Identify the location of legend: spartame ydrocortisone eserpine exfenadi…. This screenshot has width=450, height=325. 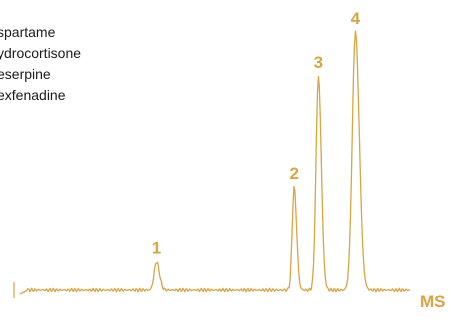
(40, 64).